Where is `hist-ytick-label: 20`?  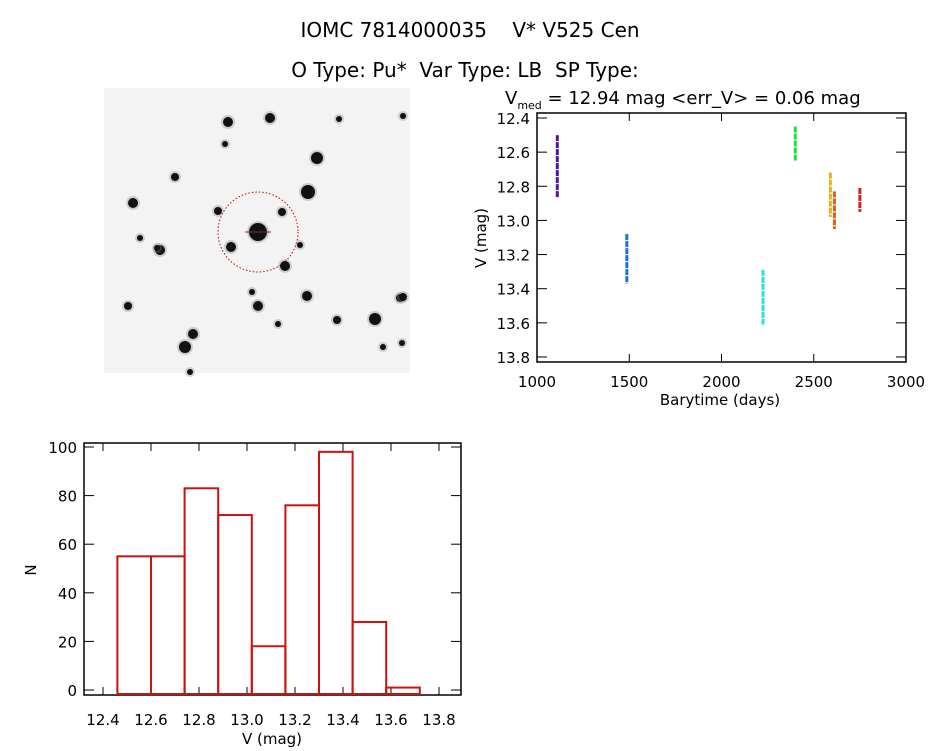
hist-ytick-label: 20 is located at coordinates (67, 642).